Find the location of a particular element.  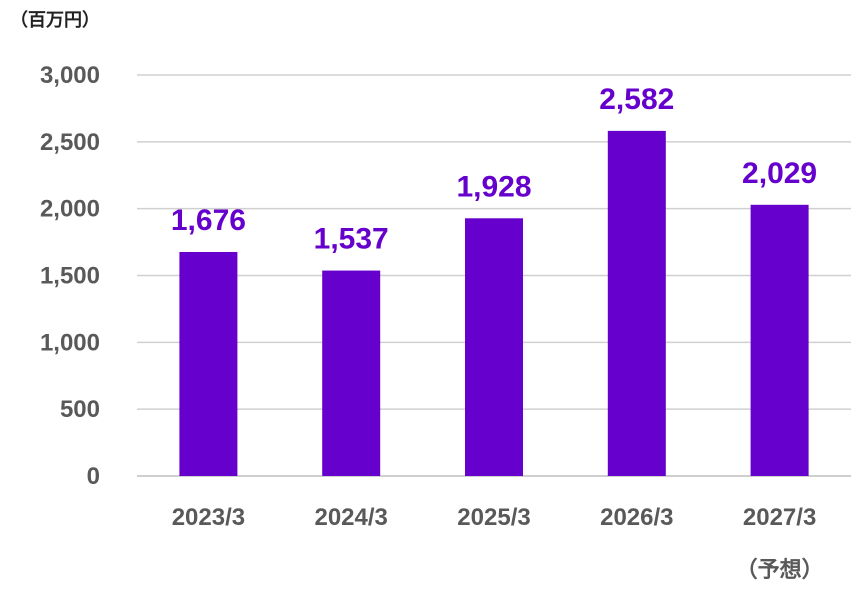

data-label: 1,676 is located at coordinates (208, 220).